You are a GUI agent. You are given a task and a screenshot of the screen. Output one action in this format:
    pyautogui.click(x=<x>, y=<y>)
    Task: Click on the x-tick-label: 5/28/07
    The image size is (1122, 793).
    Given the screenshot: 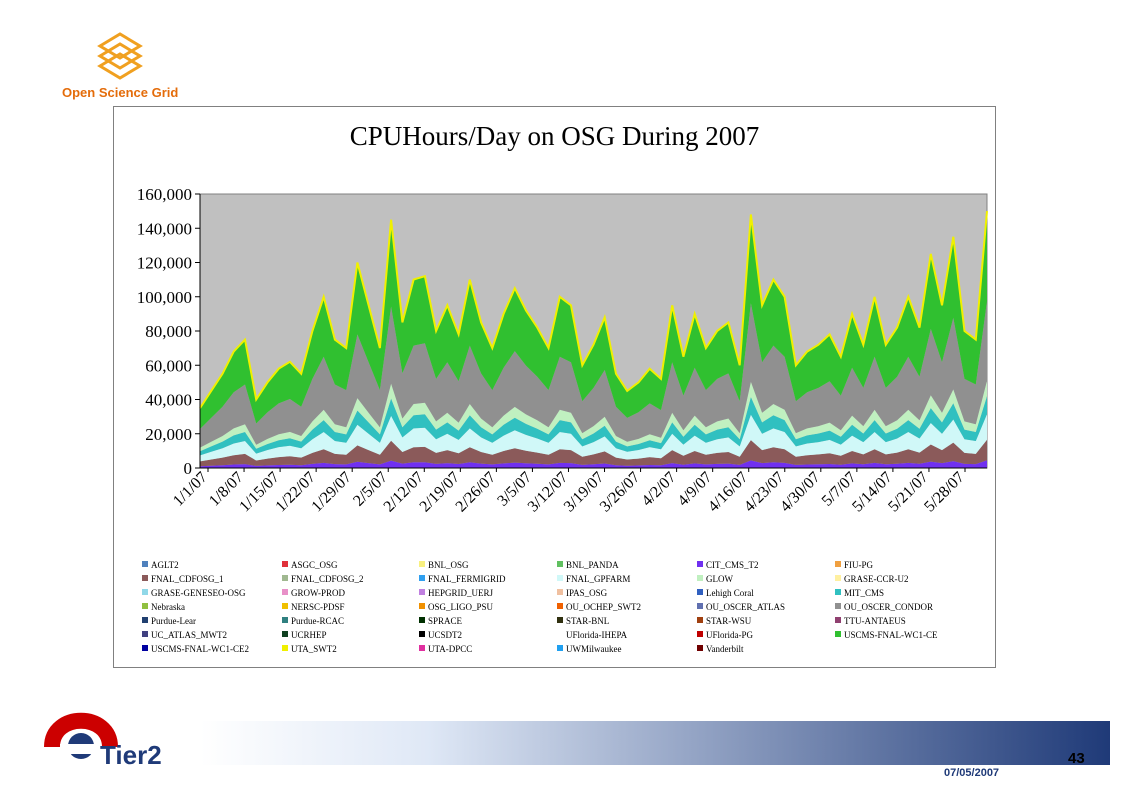 What is the action you would take?
    pyautogui.click(x=944, y=492)
    